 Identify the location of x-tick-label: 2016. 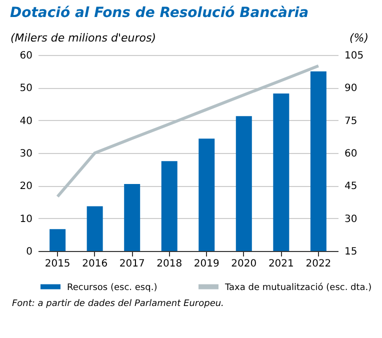
(95, 264).